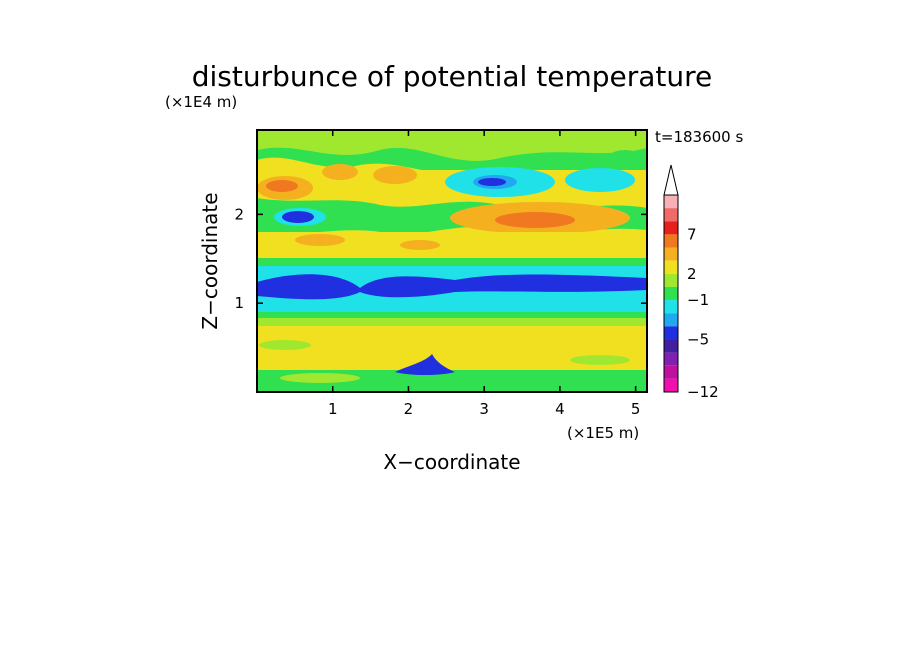  I want to click on colorbar: 7 2 −1 −5 −12, so click(691, 282).